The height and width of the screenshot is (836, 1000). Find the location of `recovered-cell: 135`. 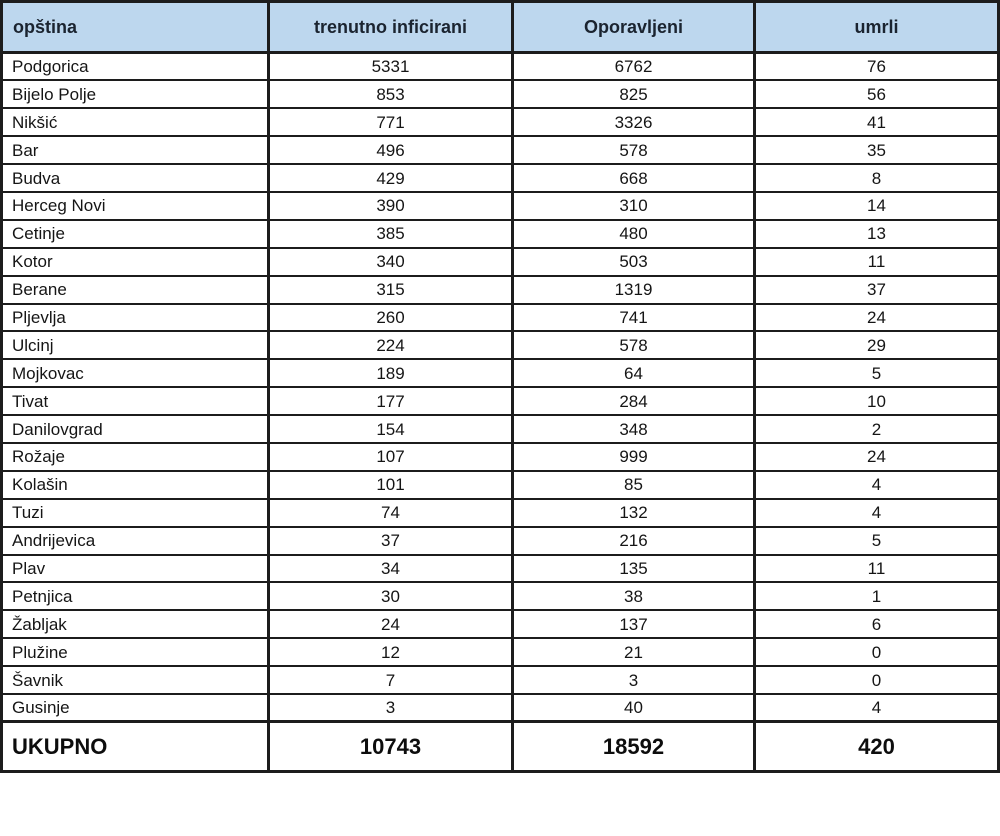

recovered-cell: 135 is located at coordinates (633, 568).